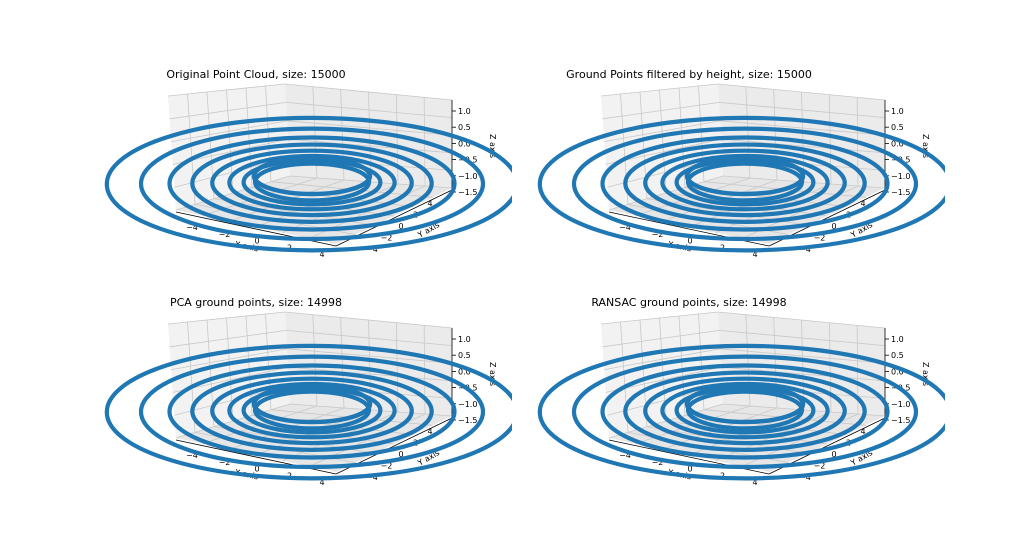  I want to click on subplot-title: Original Point Cloud, size: 15000, so click(256, 74).